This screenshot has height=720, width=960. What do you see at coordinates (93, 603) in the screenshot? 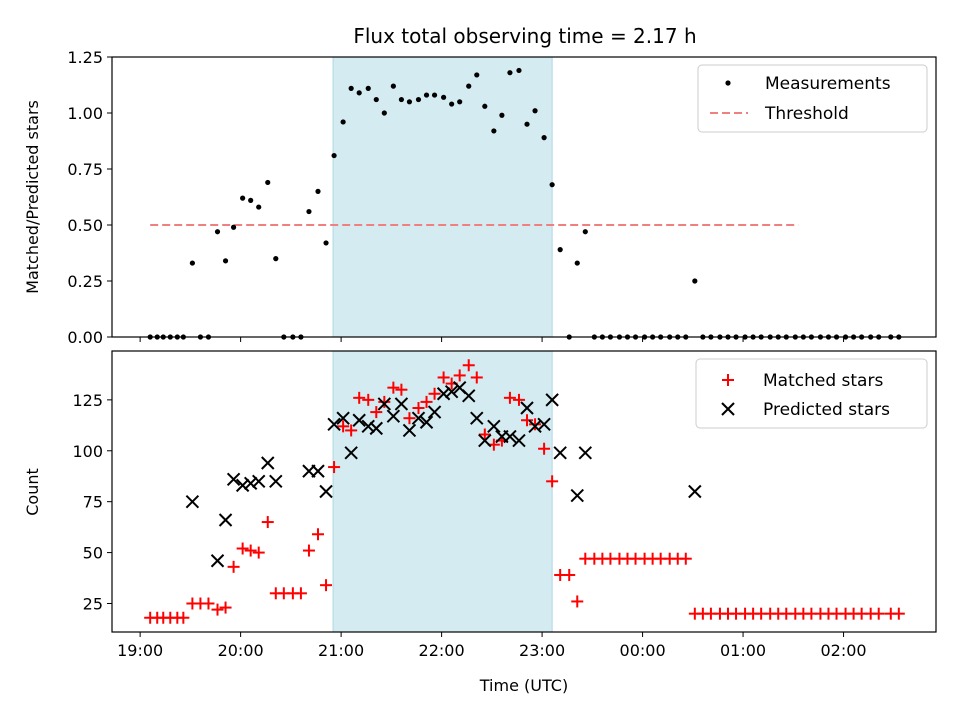
I see `y-tick-label: 25` at bounding box center [93, 603].